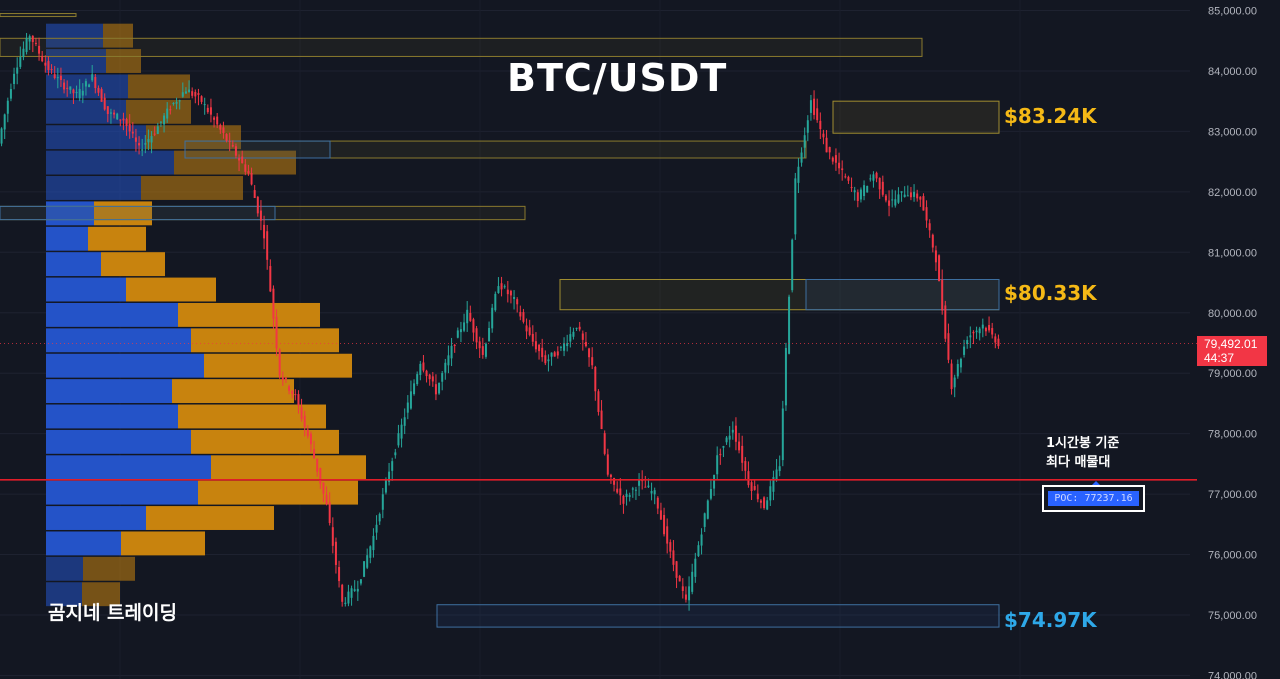 This screenshot has width=1280, height=679. Describe the element at coordinates (779, 295) in the screenshot. I see `resistance-zone` at that location.